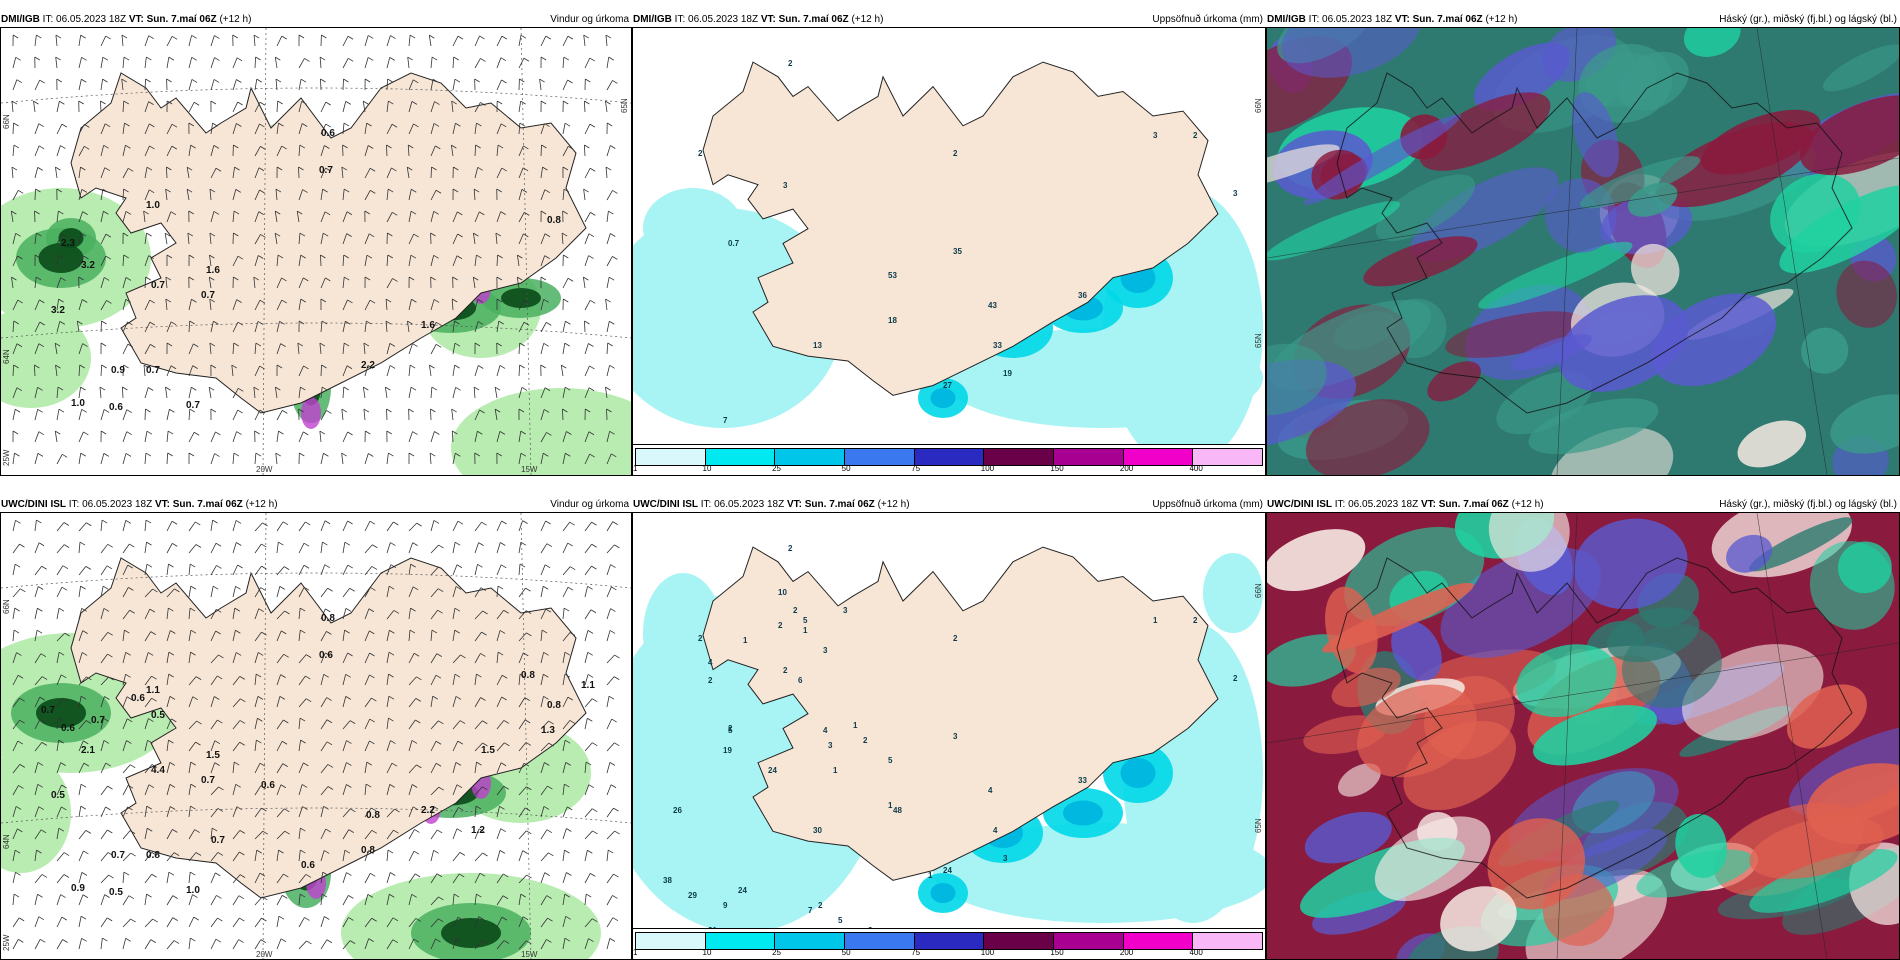 The image size is (1900, 960). What do you see at coordinates (671, 457) in the screenshot?
I see `colorbar-swatch` at bounding box center [671, 457].